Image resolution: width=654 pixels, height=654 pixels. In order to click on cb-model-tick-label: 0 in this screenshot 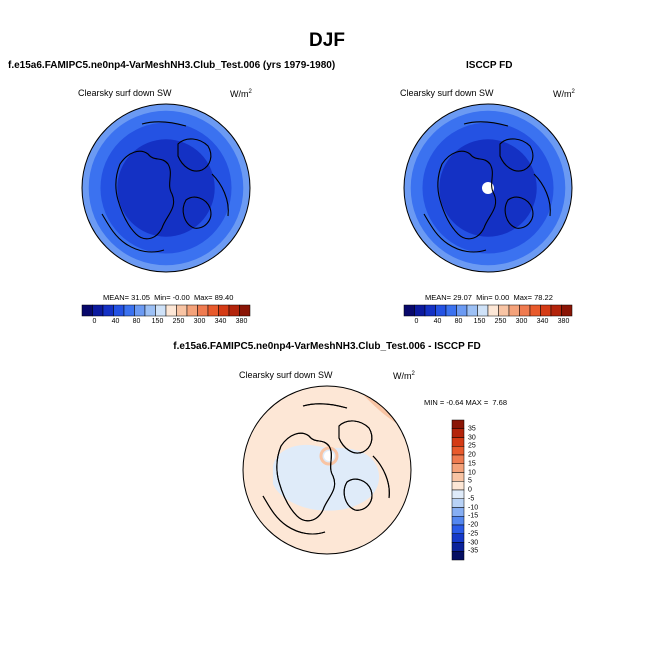, I will do `click(94, 321)`.